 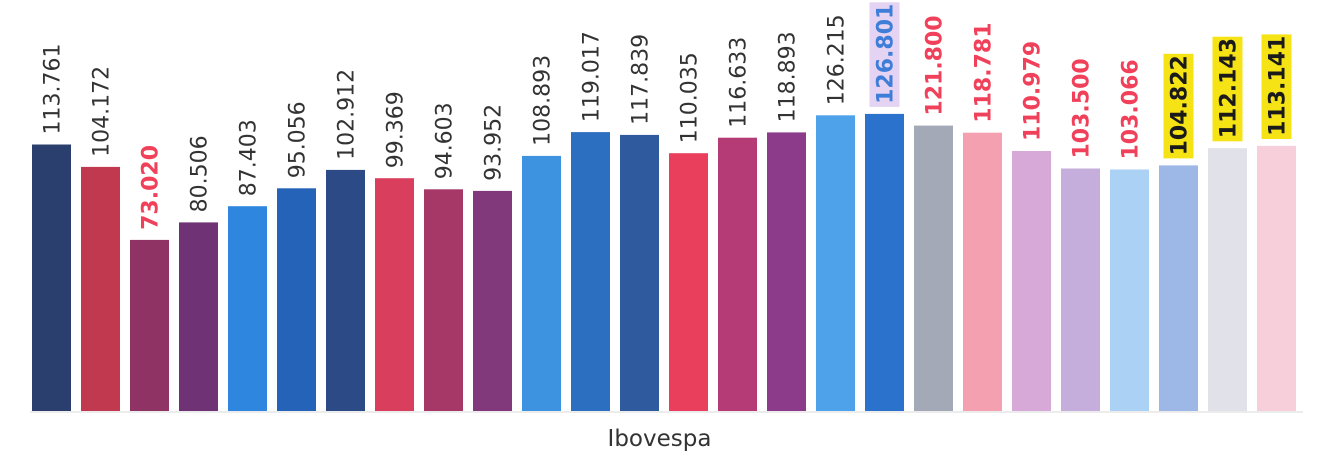 I want to click on value-label-8: 99.369, so click(x=396, y=129).